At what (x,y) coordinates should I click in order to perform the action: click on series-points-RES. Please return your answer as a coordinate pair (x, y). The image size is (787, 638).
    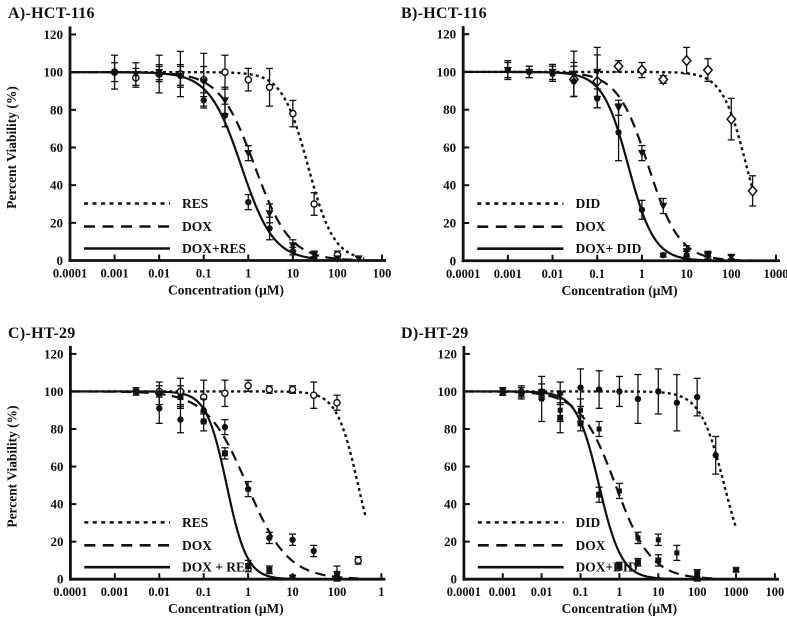
    Looking at the image, I should click on (258, 471).